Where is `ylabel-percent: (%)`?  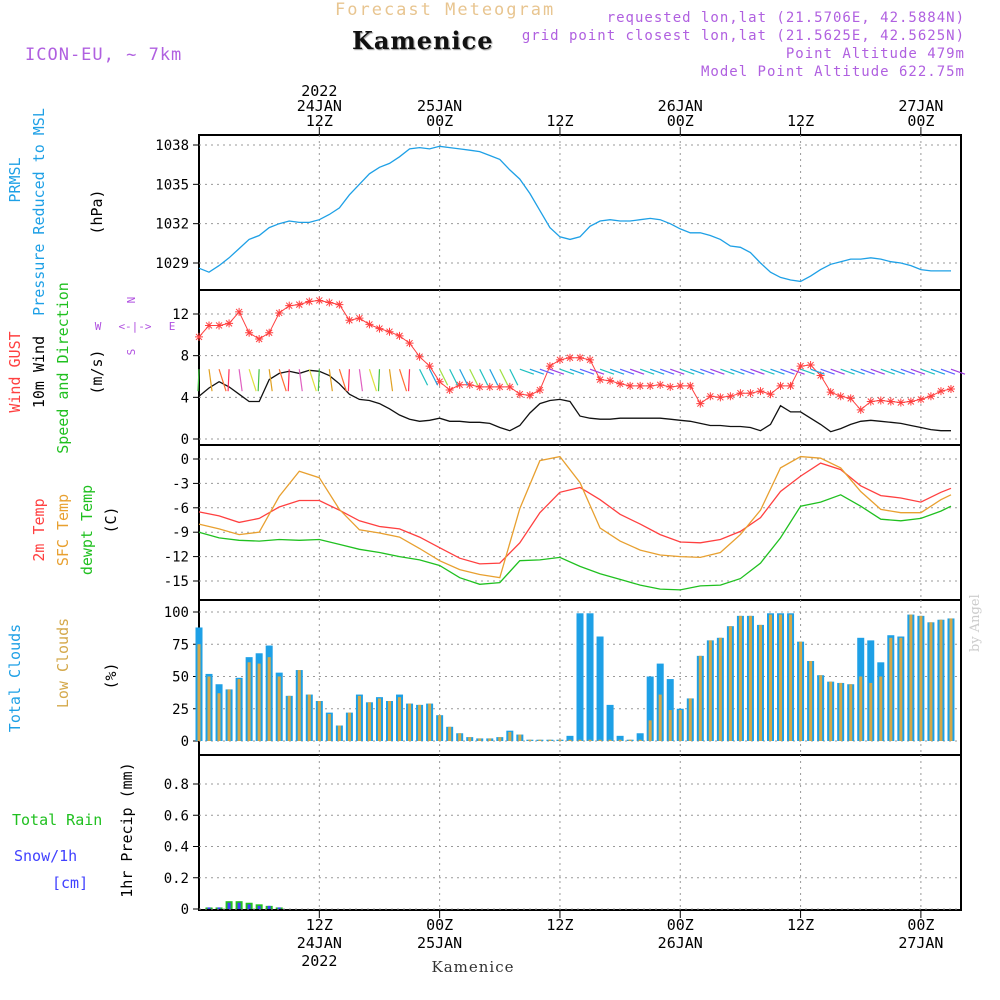
ylabel-percent: (%) is located at coordinates (111, 675).